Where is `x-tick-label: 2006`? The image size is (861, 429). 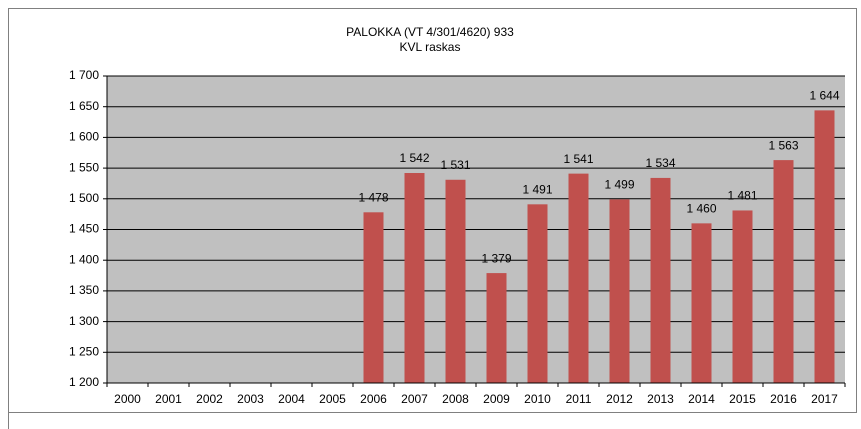
x-tick-label: 2006 is located at coordinates (373, 399).